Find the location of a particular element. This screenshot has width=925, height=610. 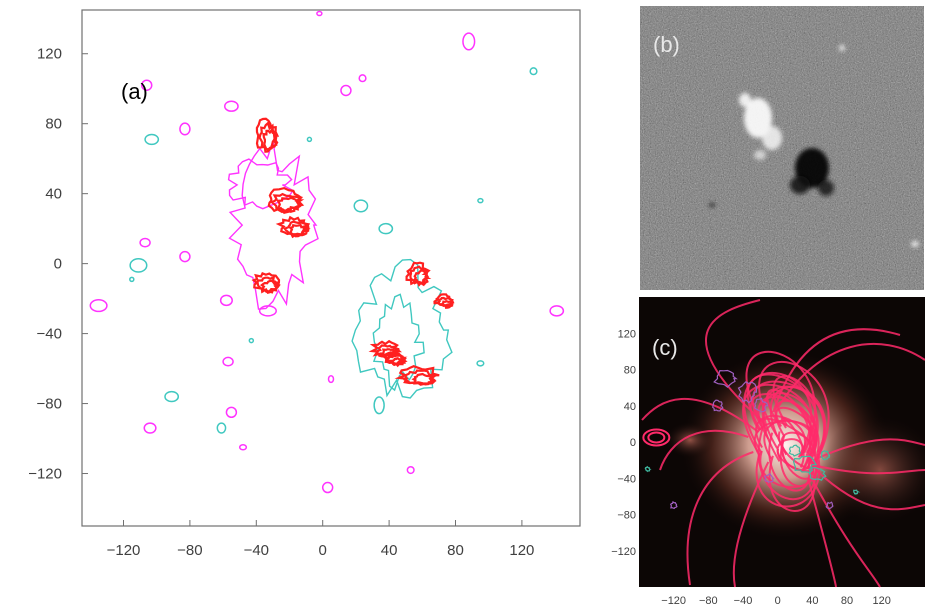

y-tick-label: −120 is located at coordinates (45, 474).